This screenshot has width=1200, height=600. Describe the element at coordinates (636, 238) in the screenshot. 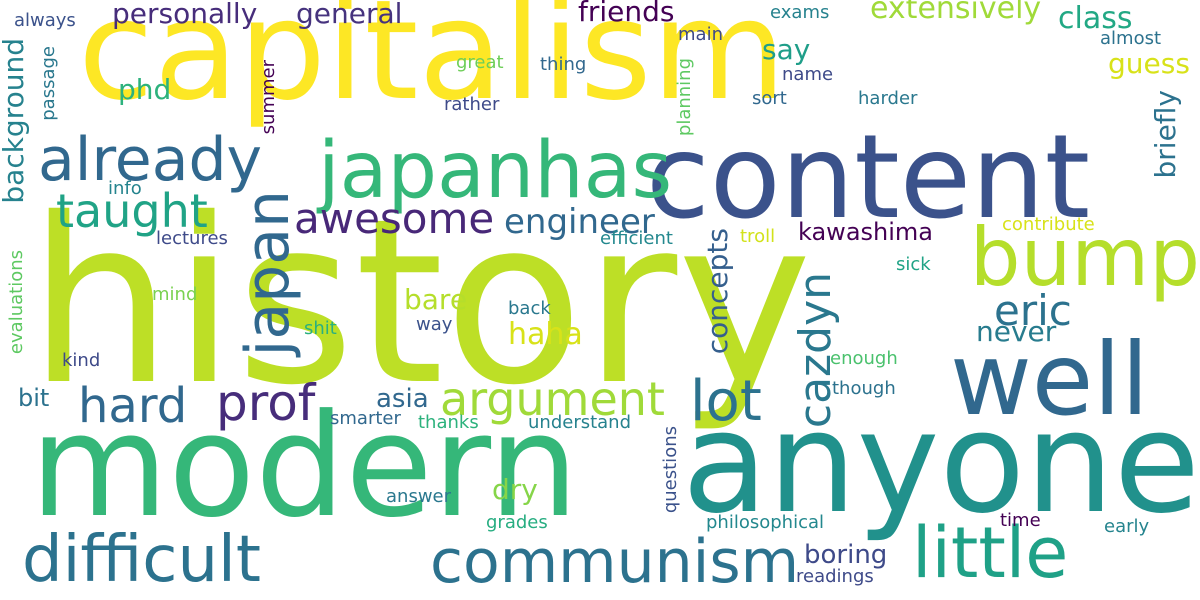

I see `word-efficient: efficient` at that location.